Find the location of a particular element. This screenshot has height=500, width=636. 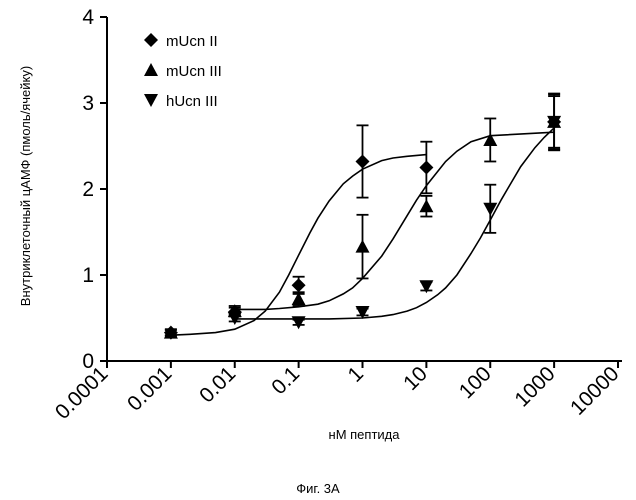

x-tick-label: 0.001 is located at coordinates (149, 388).